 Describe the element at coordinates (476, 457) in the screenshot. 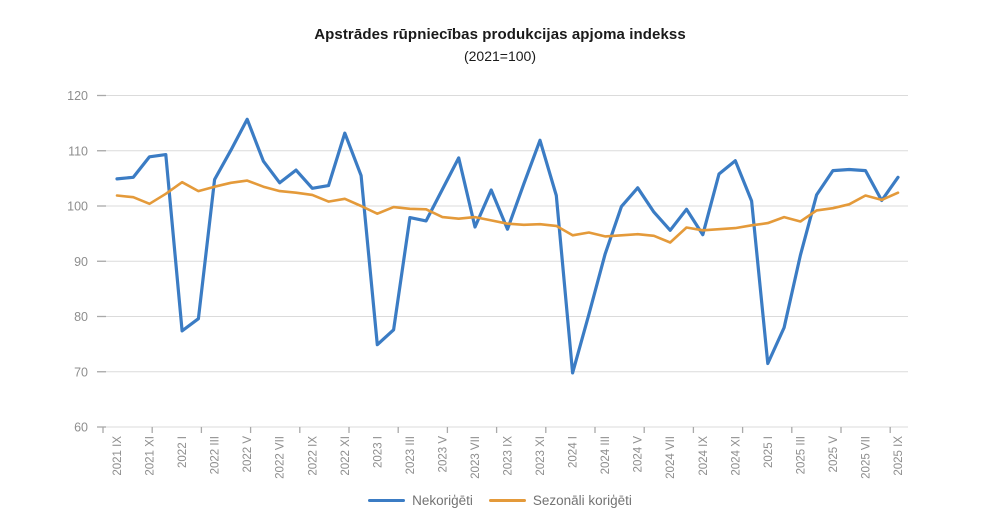

I see `x-axis-label: 2023 VII` at that location.